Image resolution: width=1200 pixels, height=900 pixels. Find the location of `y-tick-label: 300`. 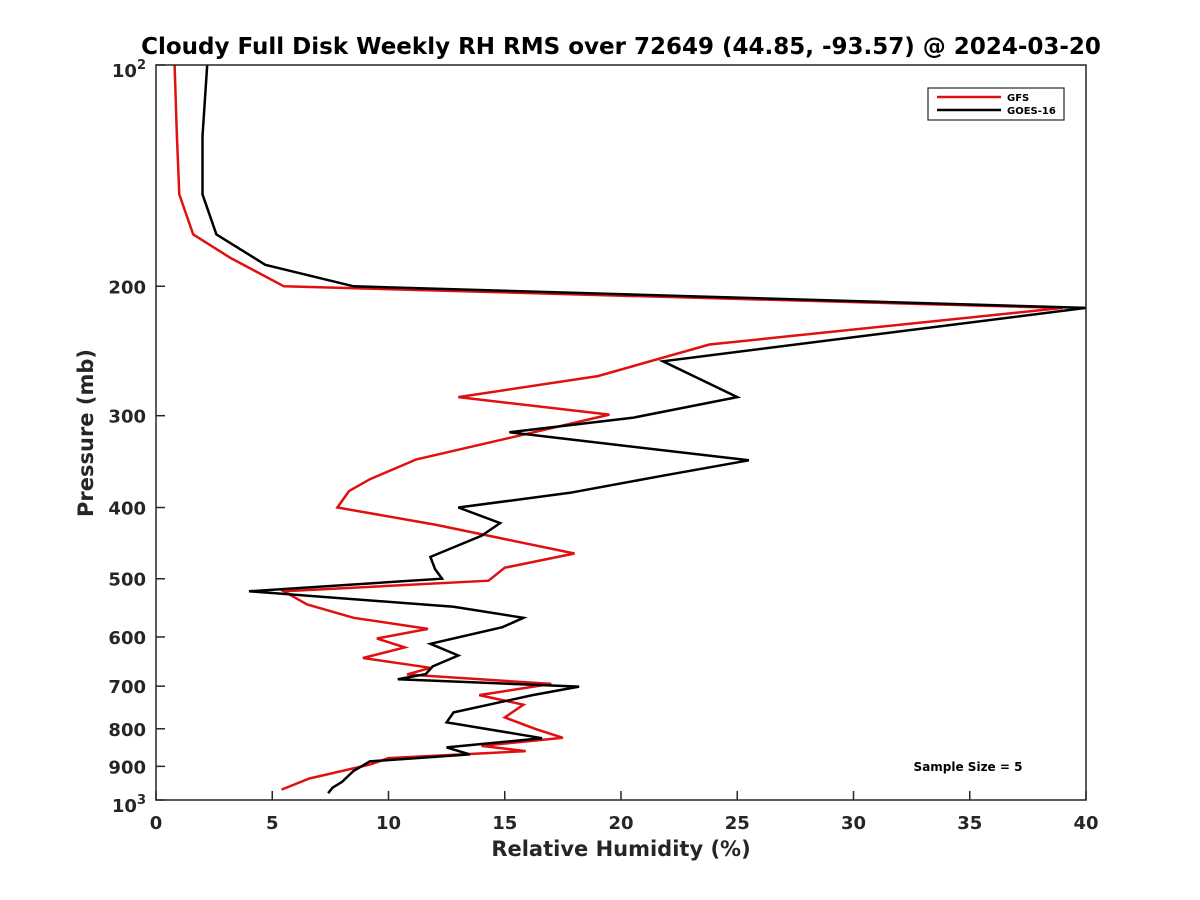

y-tick-label: 300 is located at coordinates (127, 417).